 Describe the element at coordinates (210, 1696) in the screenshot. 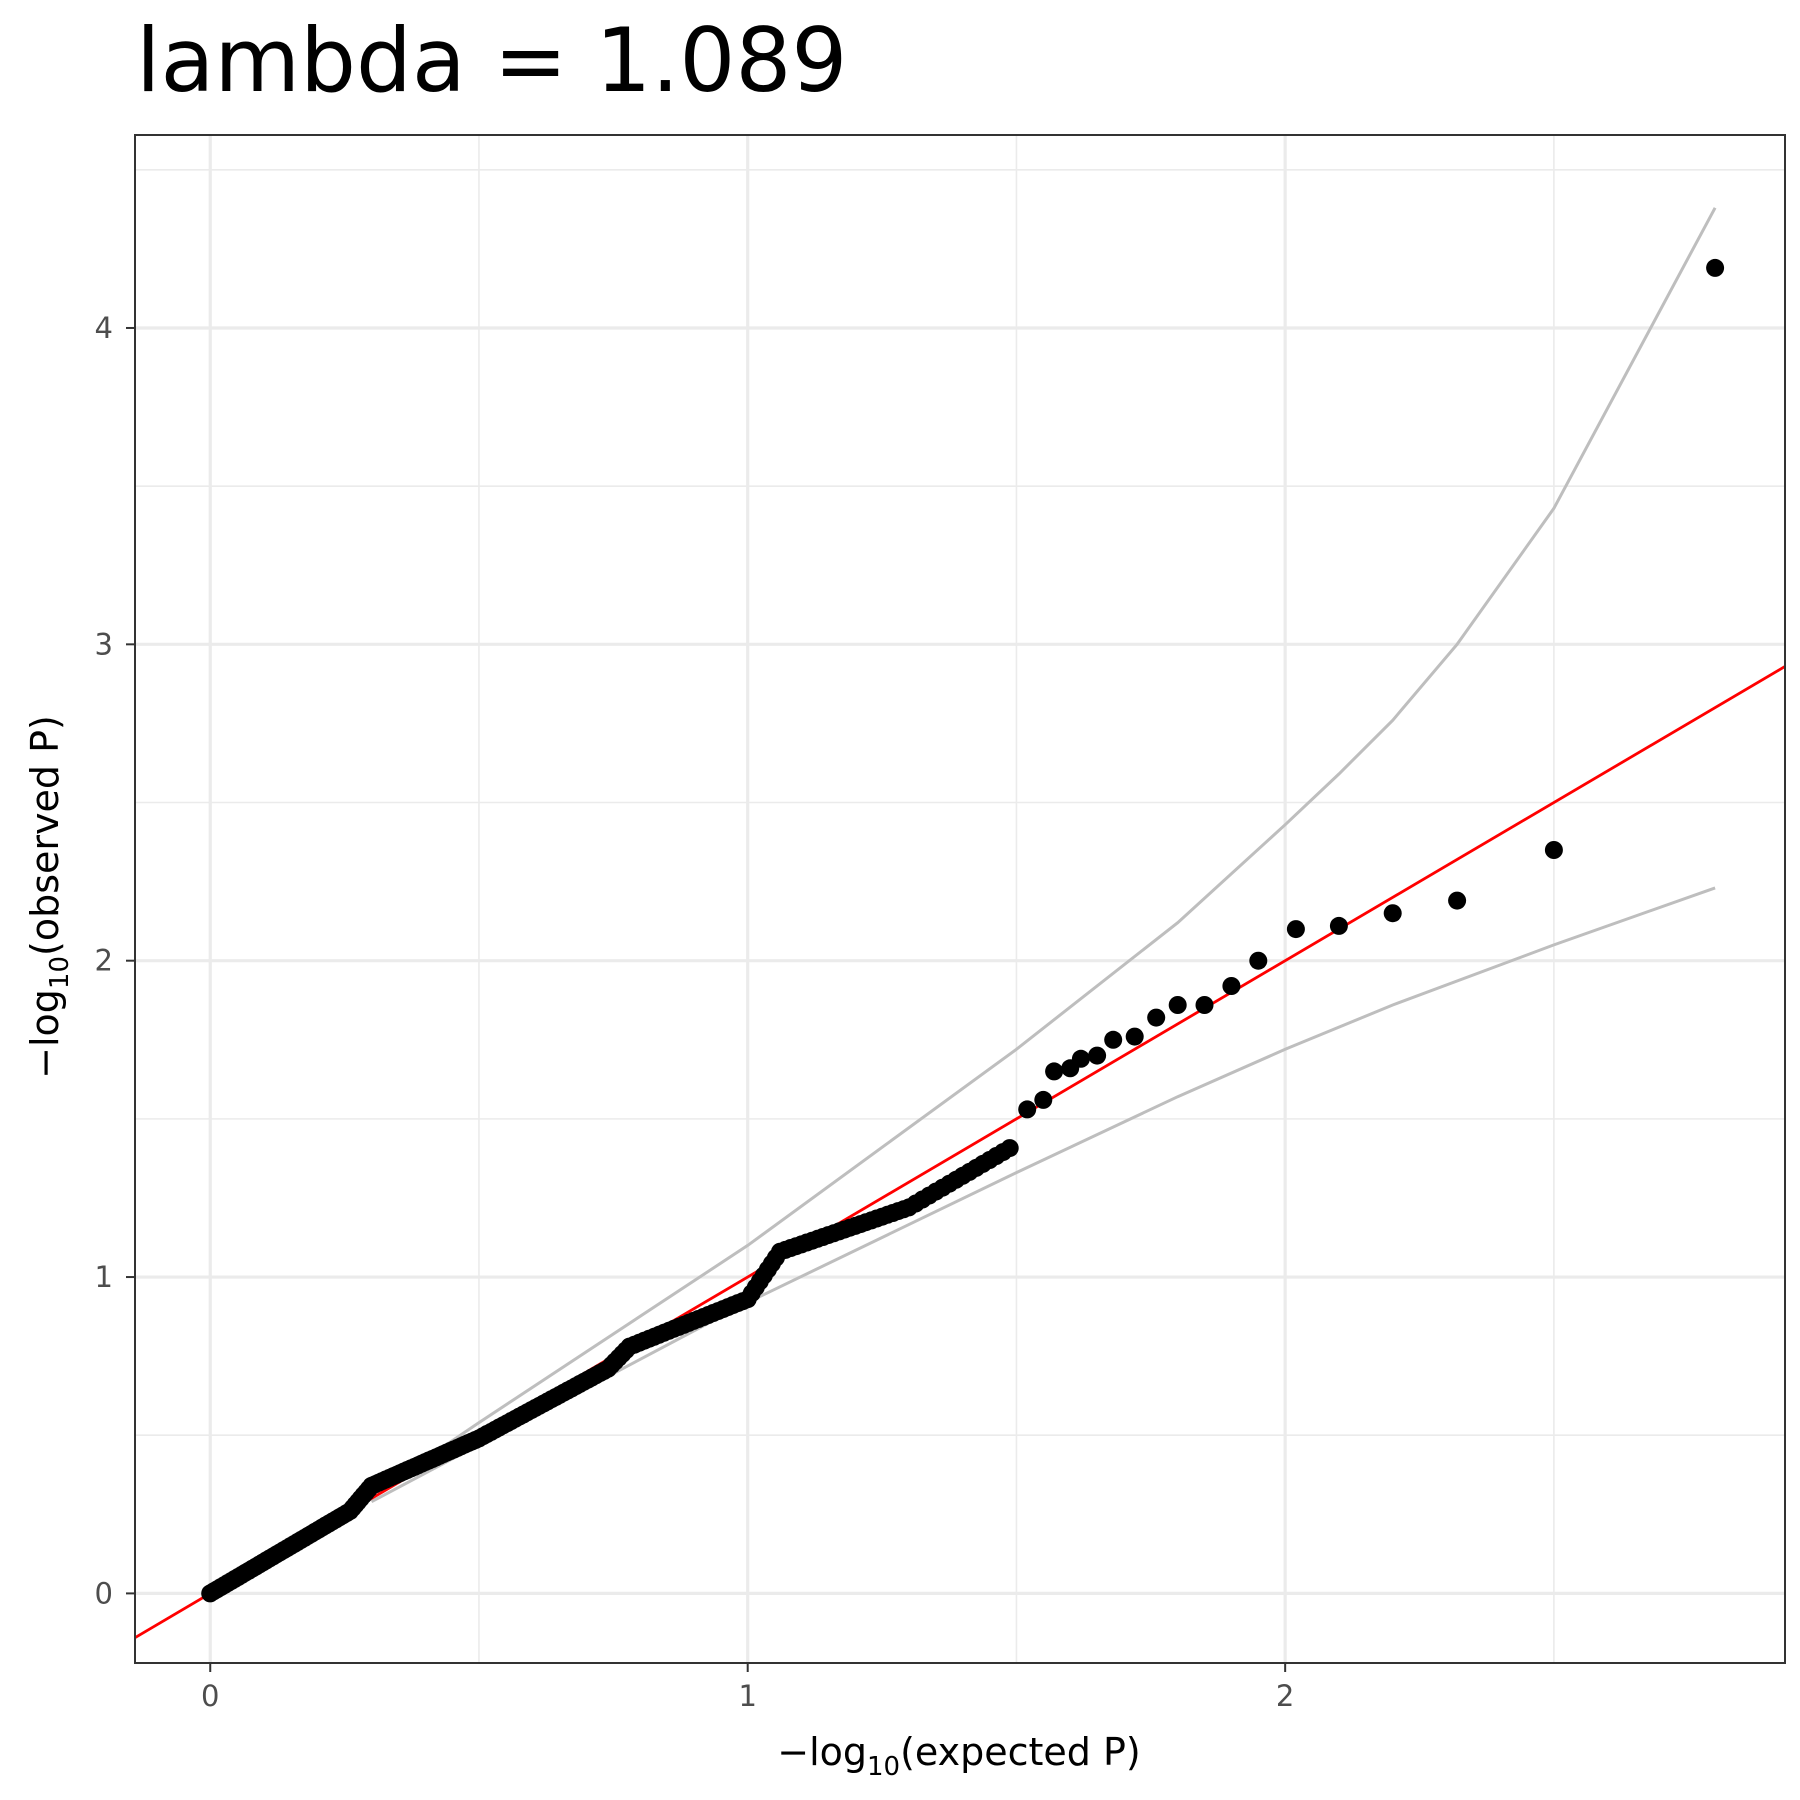

I see `x-tick-label: 0` at that location.